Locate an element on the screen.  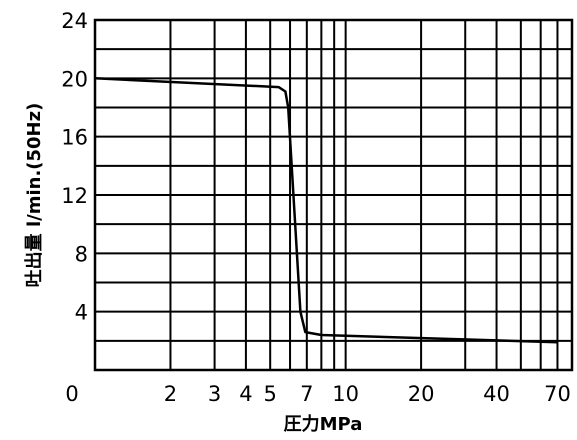
x-axis-label: 圧力MPa is located at coordinates (323, 424).